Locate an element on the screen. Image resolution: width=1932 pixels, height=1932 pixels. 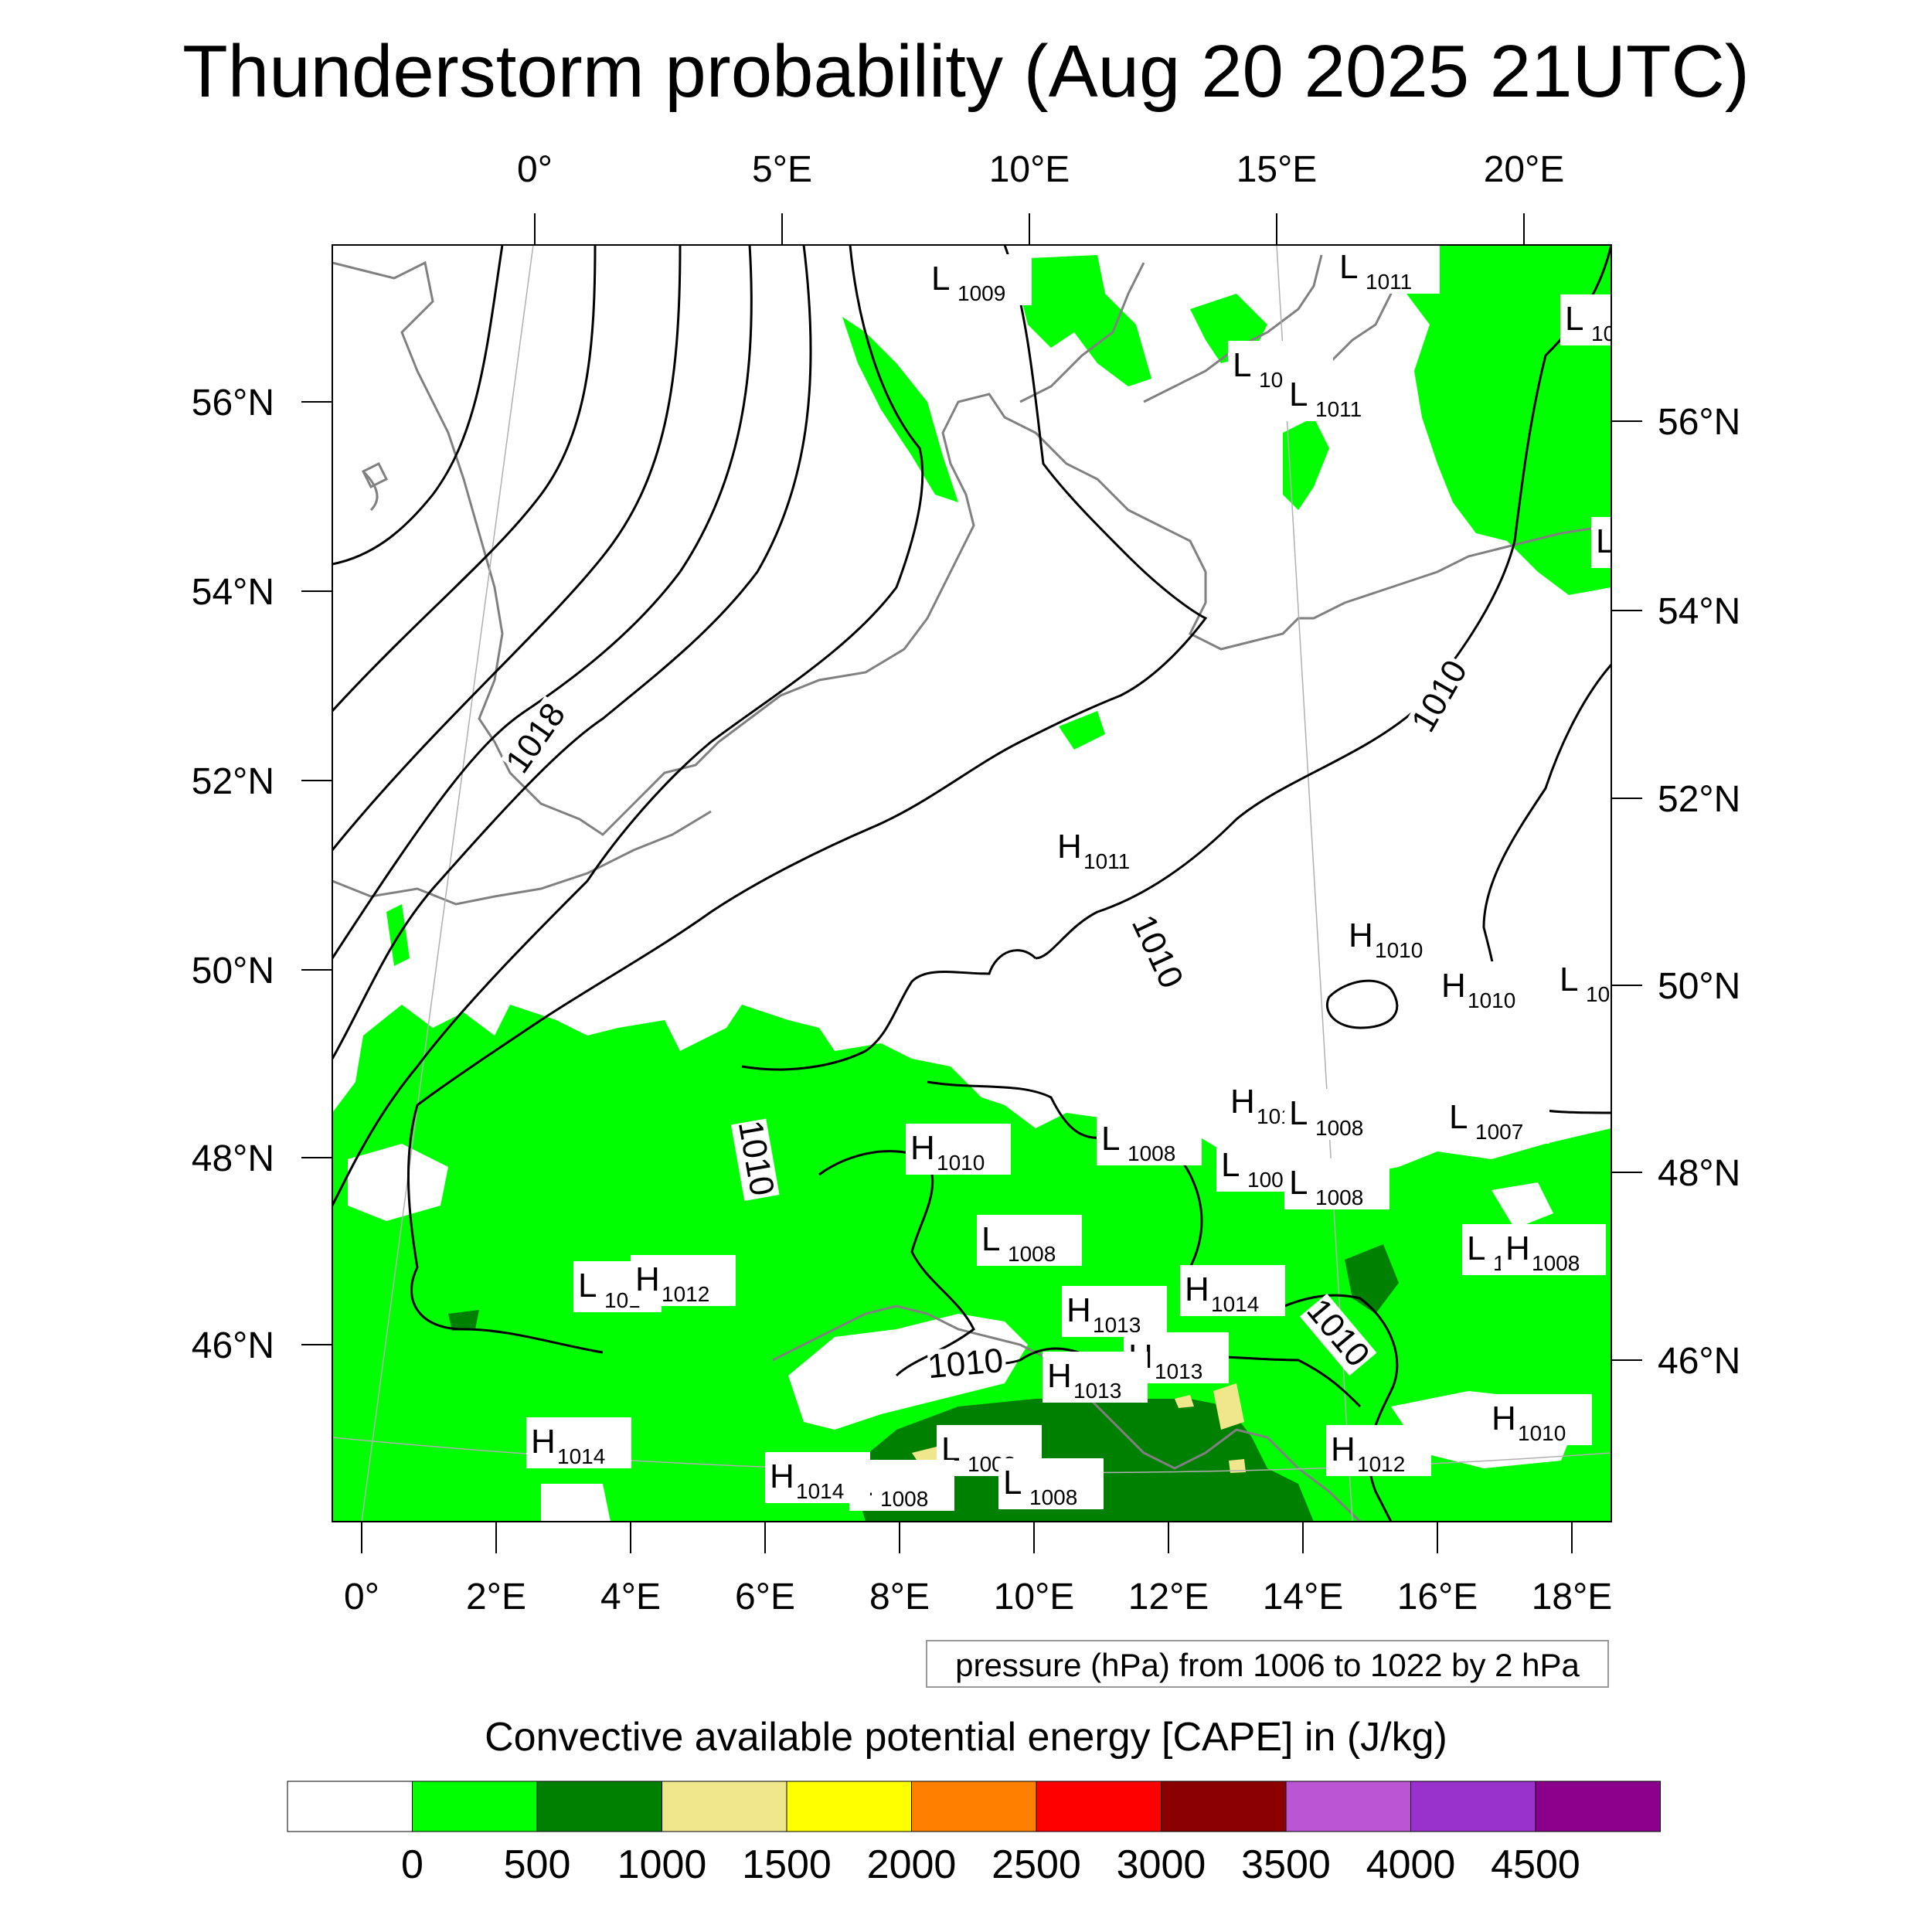
pressure-center-low: L 1007 is located at coordinates (1497, 1119).